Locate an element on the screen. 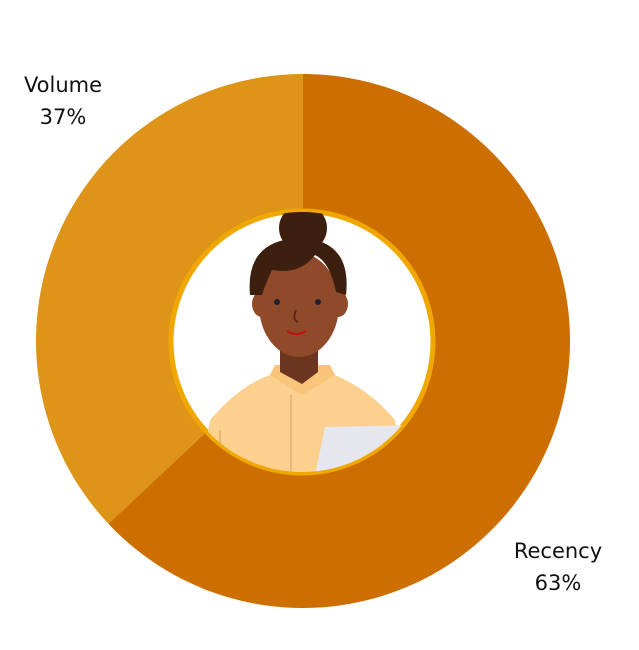 Image resolution: width=639 pixels, height=650 pixels. recency-label: Recency 63% is located at coordinates (558, 567).